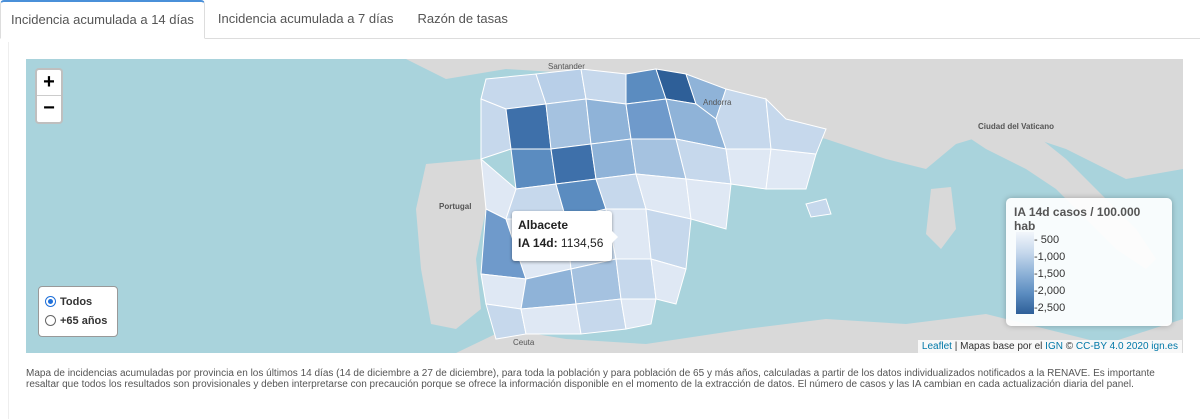  Describe the element at coordinates (305, 18) in the screenshot. I see `tab-incidencia-7: Incidencia acumulada a 7 días` at that location.